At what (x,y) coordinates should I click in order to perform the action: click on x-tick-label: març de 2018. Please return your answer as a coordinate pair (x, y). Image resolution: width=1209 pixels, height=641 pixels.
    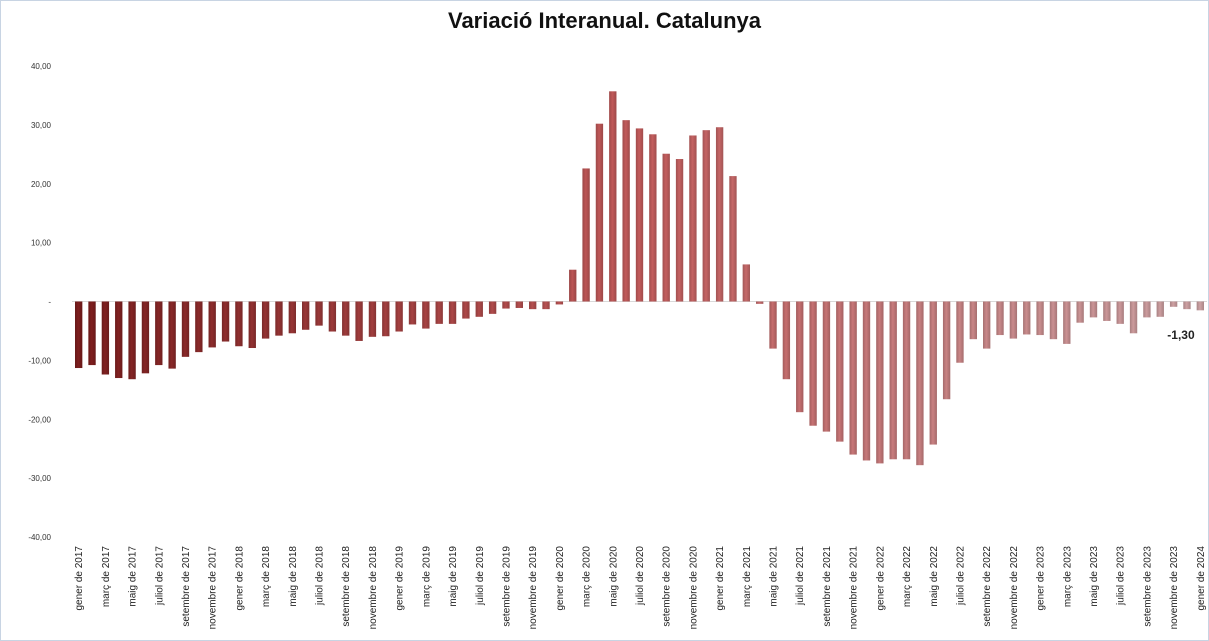
    Looking at the image, I should click on (266, 577).